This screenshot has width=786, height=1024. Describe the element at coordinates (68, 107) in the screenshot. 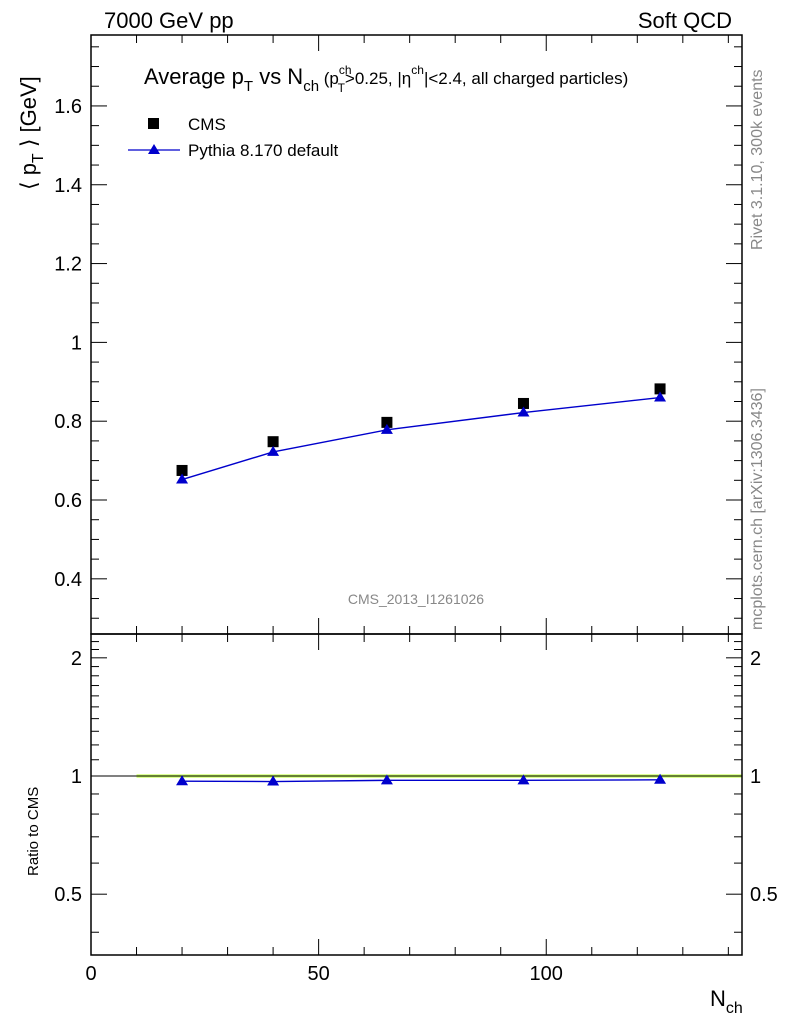

I see `y-tick-label: 1.6` at that location.